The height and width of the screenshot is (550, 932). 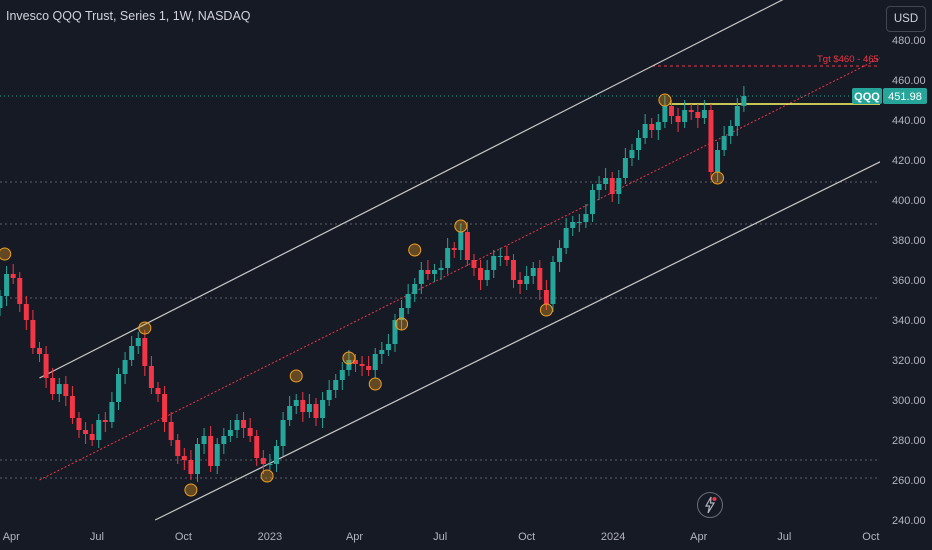 I want to click on y-tick-label: 280.00, so click(x=909, y=441).